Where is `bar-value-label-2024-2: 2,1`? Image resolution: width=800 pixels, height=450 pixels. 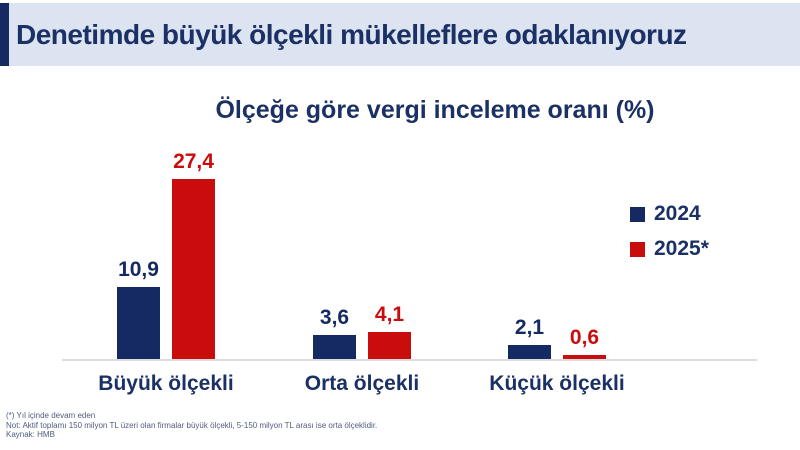 bar-value-label-2024-2: 2,1 is located at coordinates (529, 327).